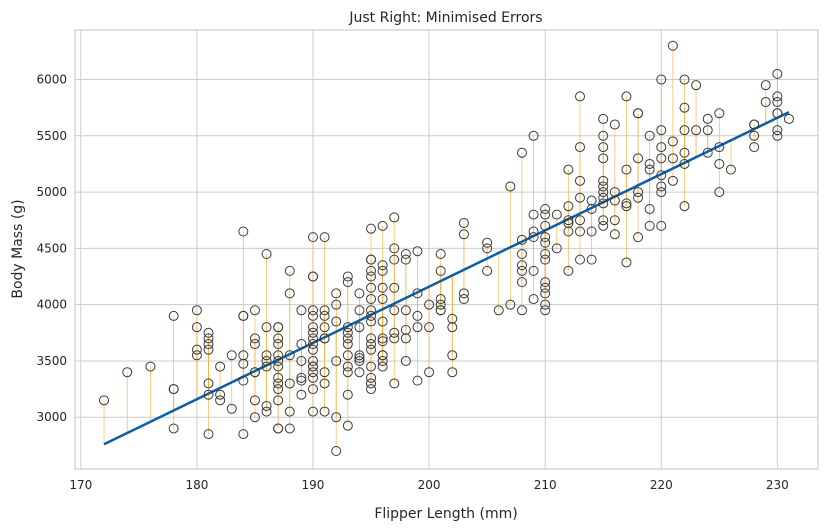 The image size is (828, 529). I want to click on x-tick-label: 180, so click(196, 485).